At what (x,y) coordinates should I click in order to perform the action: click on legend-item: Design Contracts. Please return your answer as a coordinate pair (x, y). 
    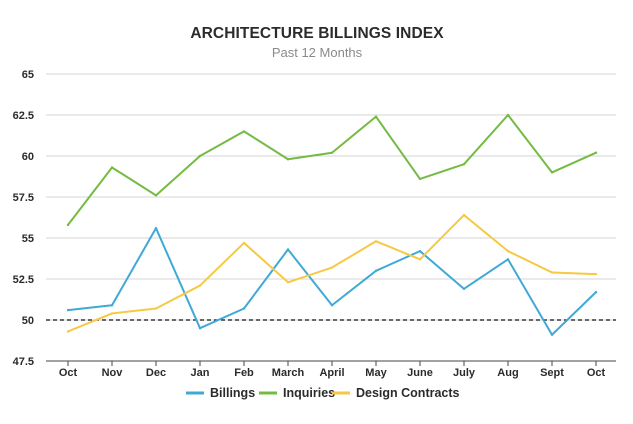
    Looking at the image, I should click on (396, 393).